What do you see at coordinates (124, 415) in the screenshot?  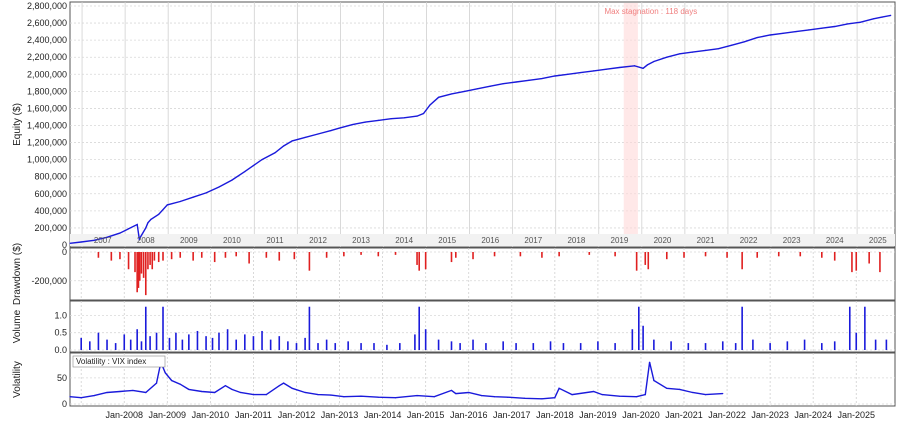 I see `xtick-label: Jan-2008` at bounding box center [124, 415].